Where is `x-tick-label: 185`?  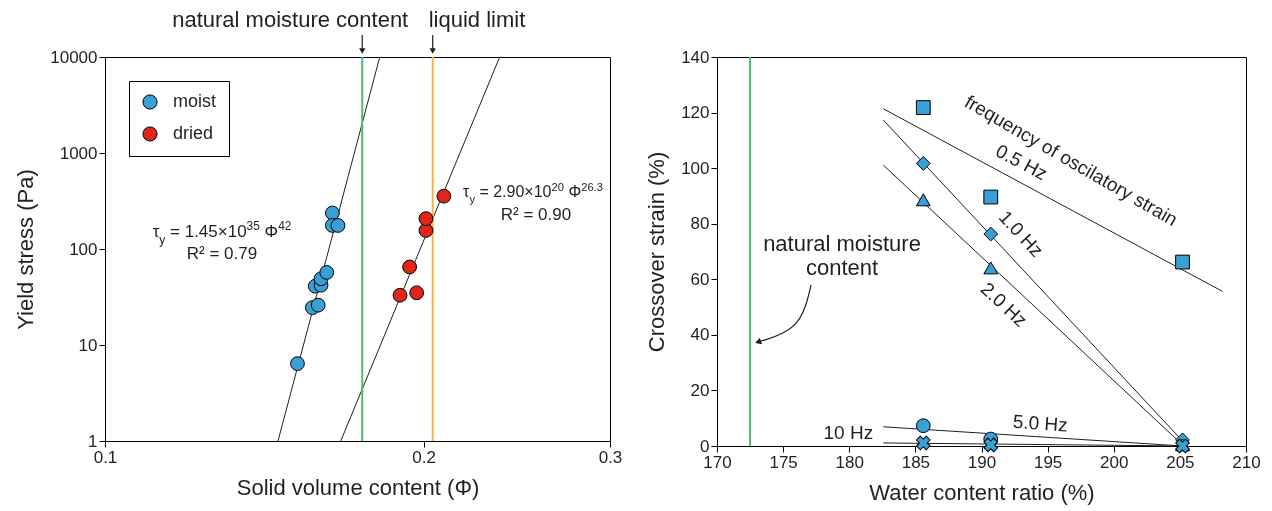 x-tick-label: 185 is located at coordinates (916, 462).